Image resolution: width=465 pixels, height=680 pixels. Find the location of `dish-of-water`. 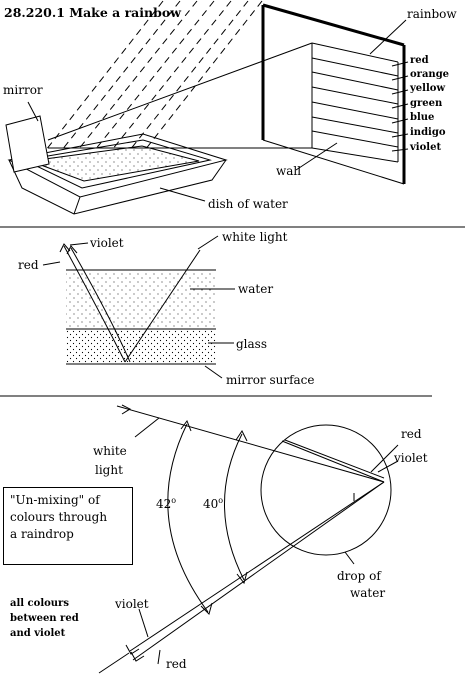

dish-of-water is located at coordinates (117, 174).